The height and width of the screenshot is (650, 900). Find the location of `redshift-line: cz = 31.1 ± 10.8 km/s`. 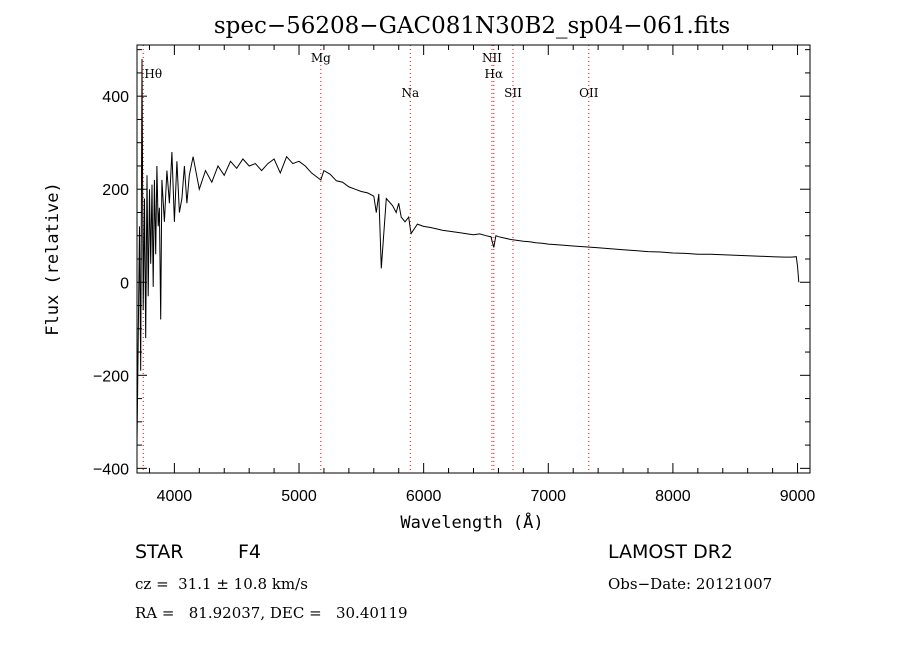

redshift-line: cz = 31.1 ± 10.8 km/s is located at coordinates (221, 584).